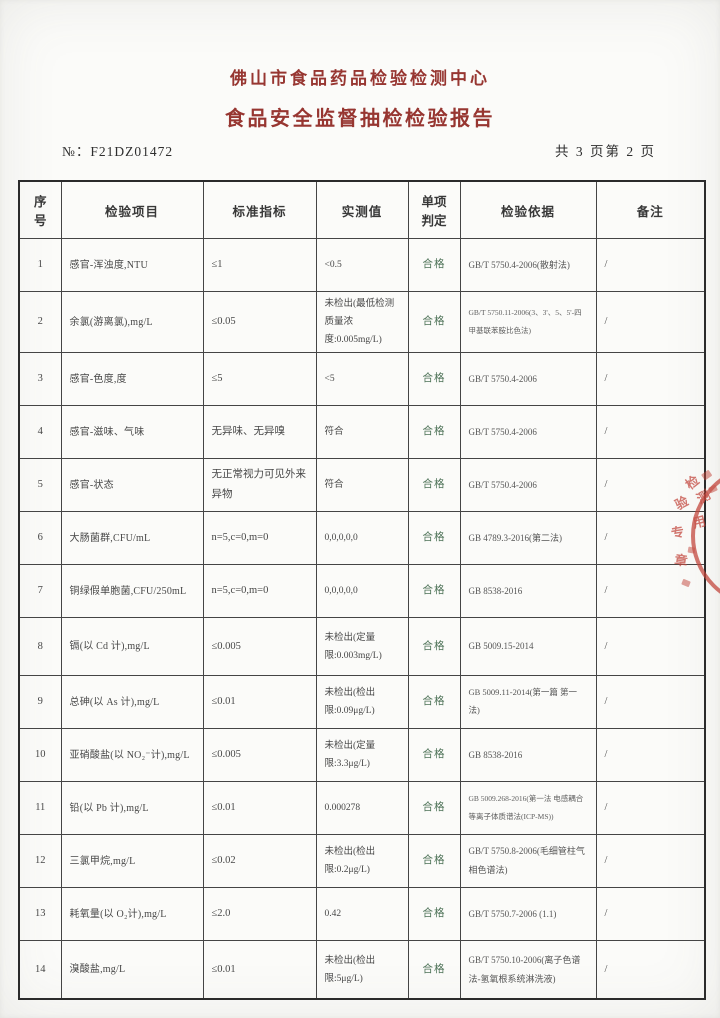 The image size is (720, 1018). I want to click on cell-item: 溴酸盐,mg/L, so click(132, 970).